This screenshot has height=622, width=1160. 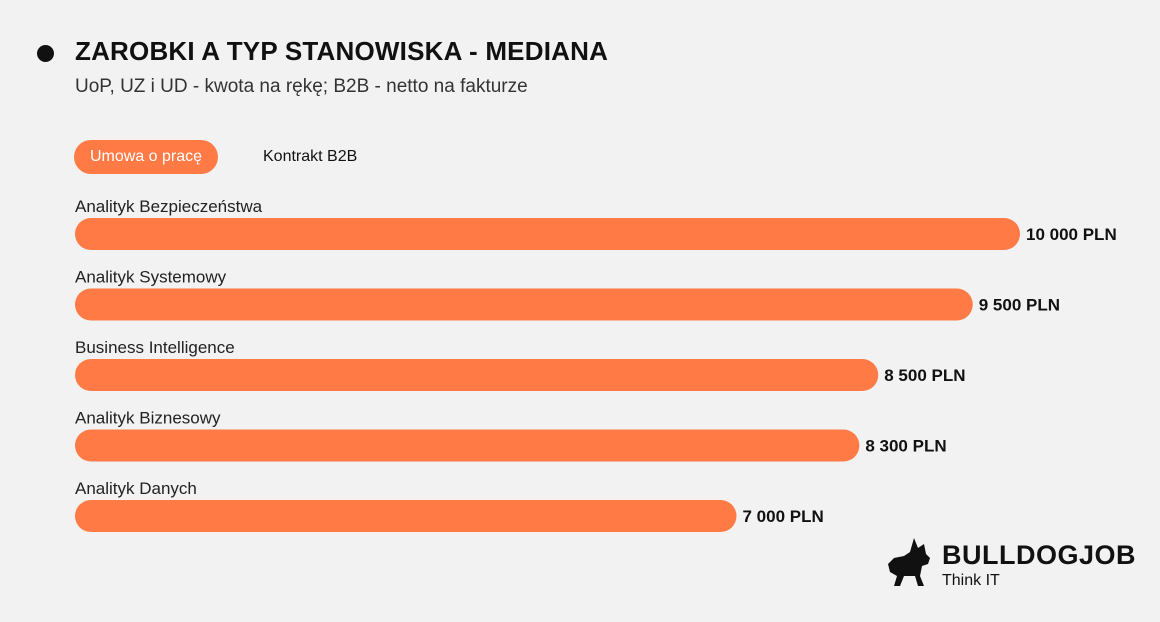 I want to click on title-bullet, so click(x=45, y=53).